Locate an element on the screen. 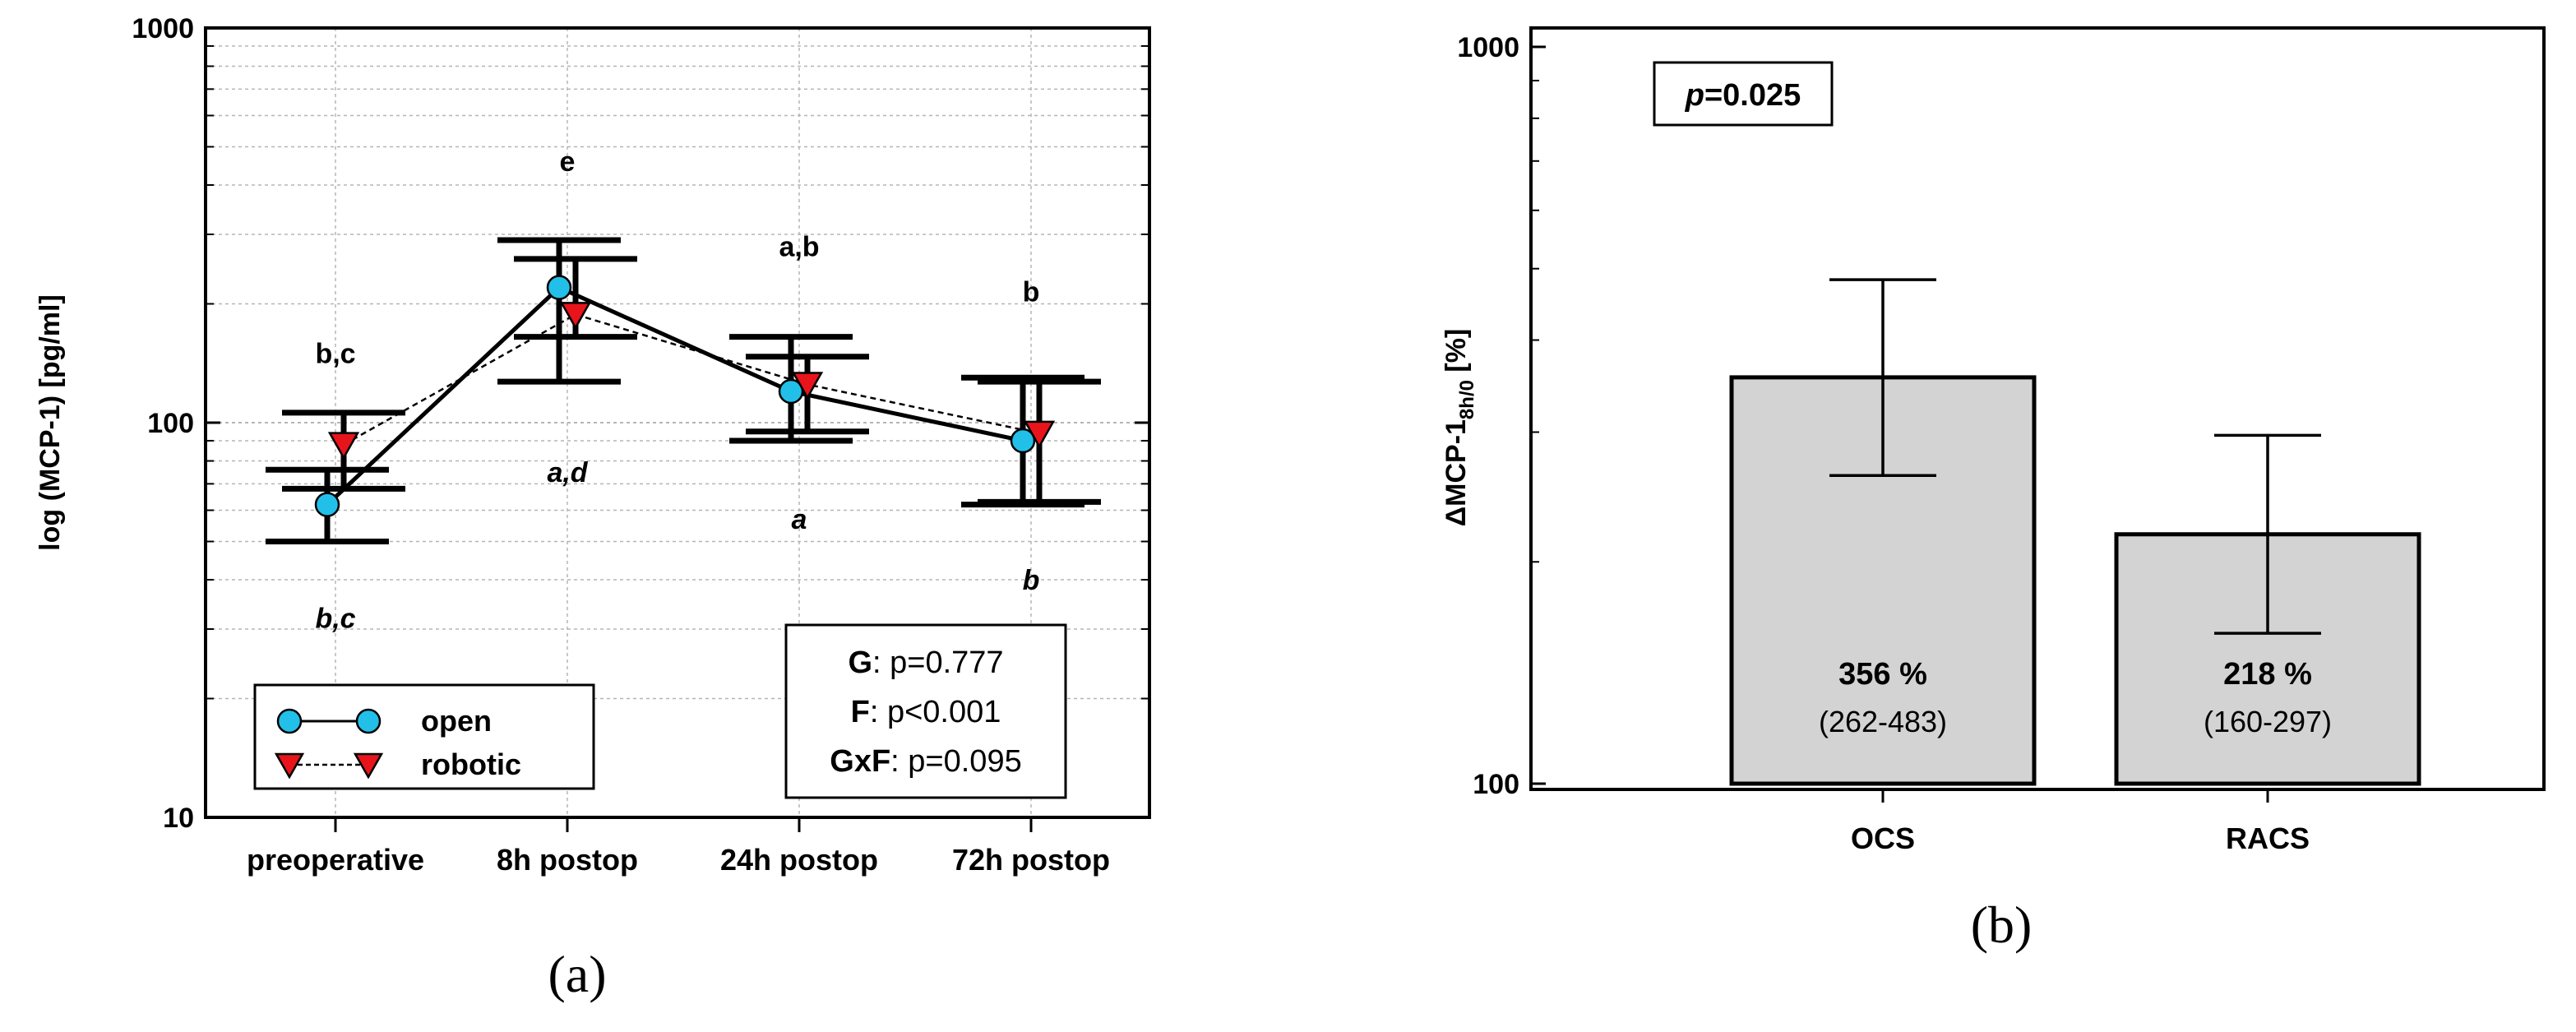 This screenshot has height=1032, width=2576. chart-a-series-lines is located at coordinates (683, 396).